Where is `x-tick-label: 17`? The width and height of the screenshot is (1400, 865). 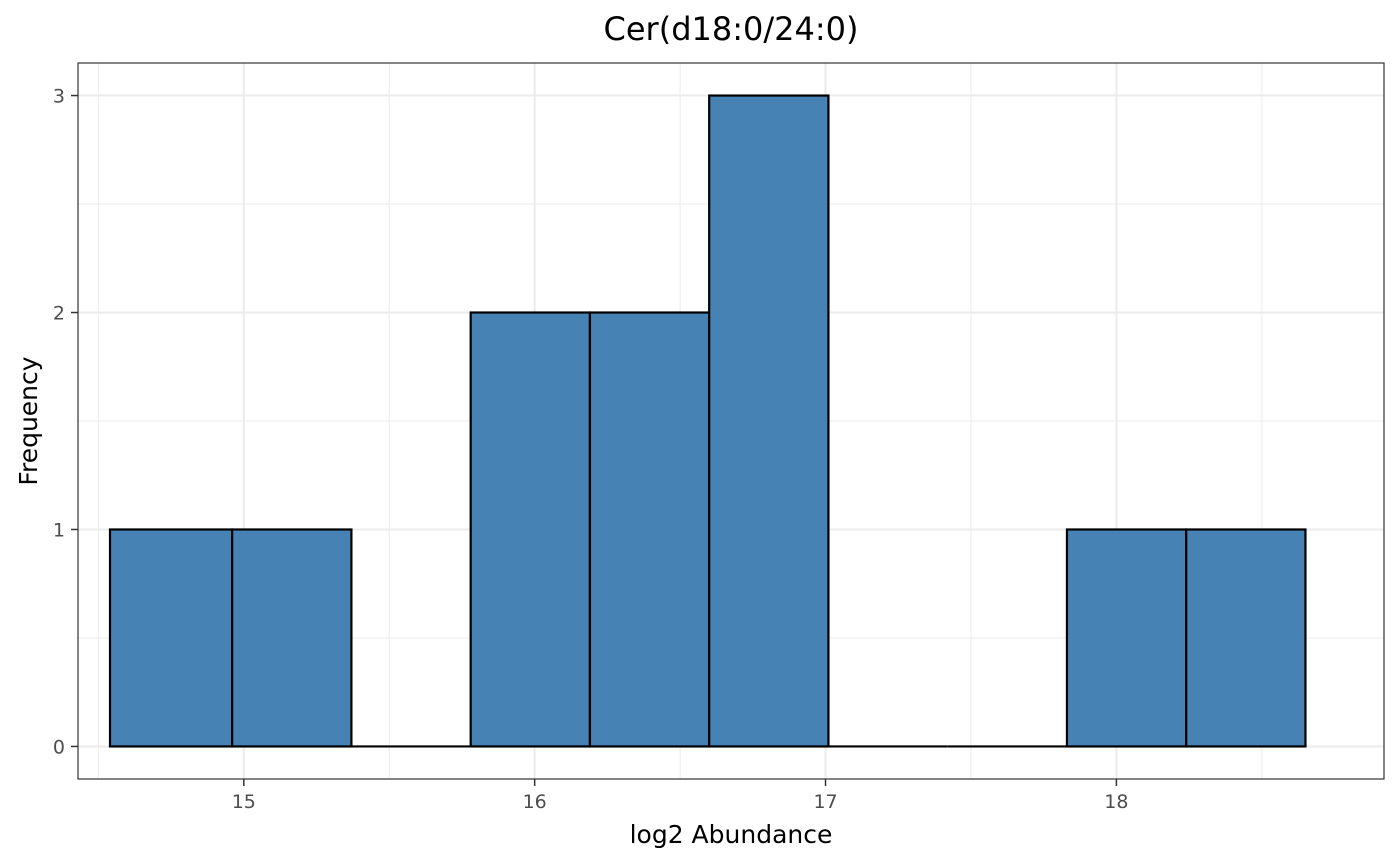 x-tick-label: 17 is located at coordinates (825, 802).